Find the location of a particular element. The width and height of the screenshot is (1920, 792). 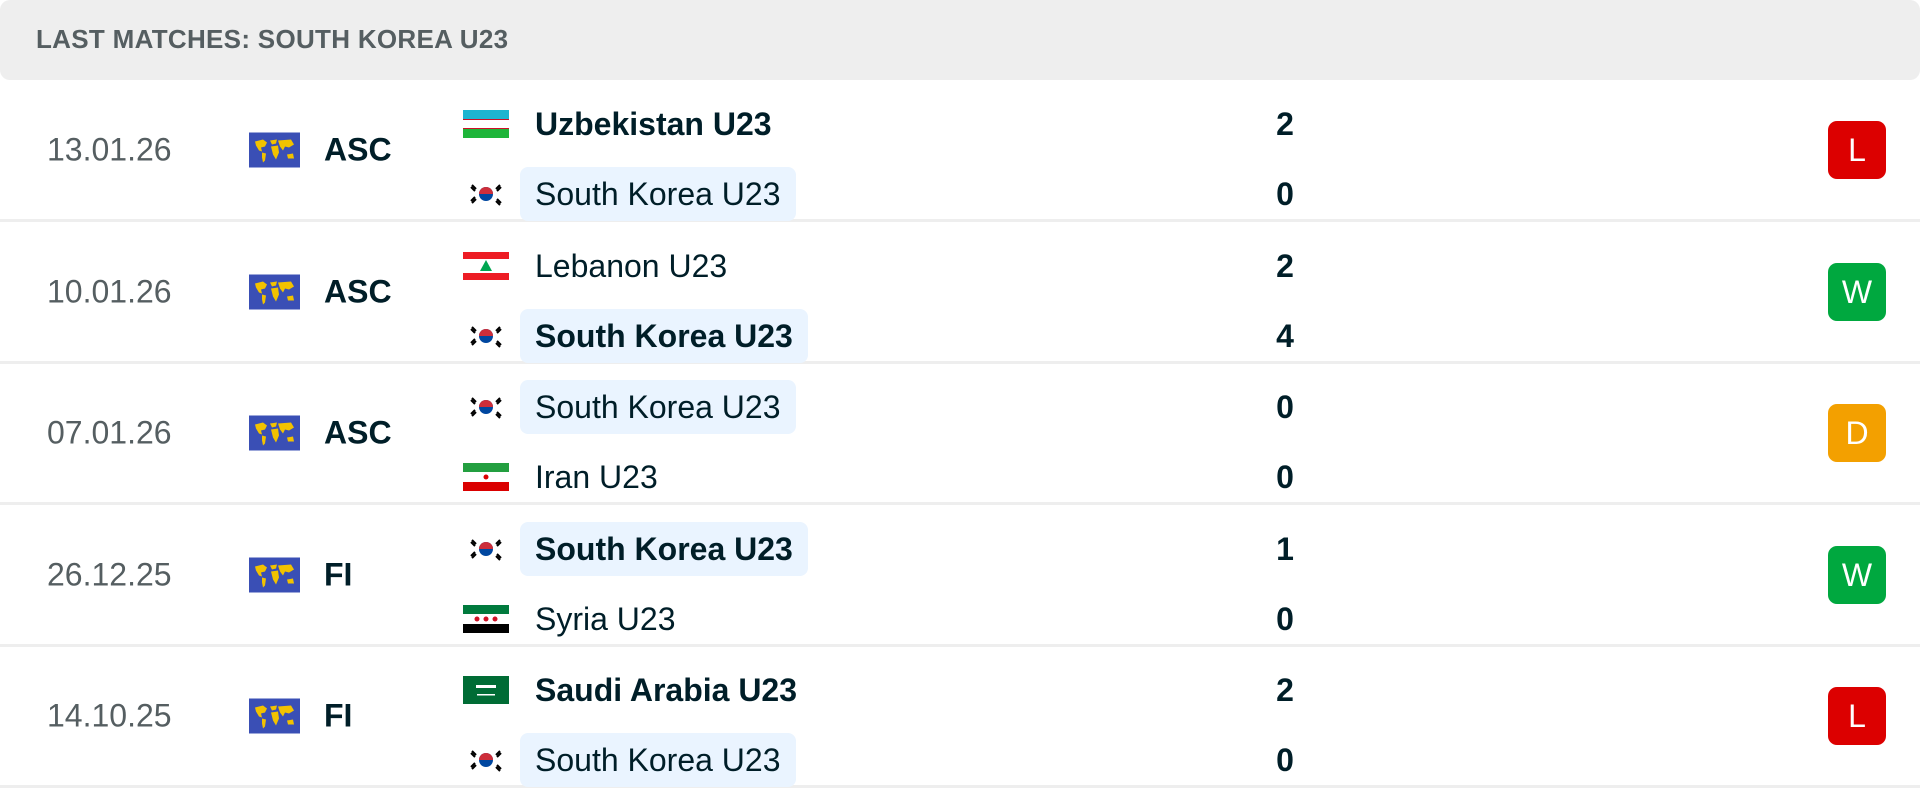

away-team: South Korea U23 4 is located at coordinates (750, 335).